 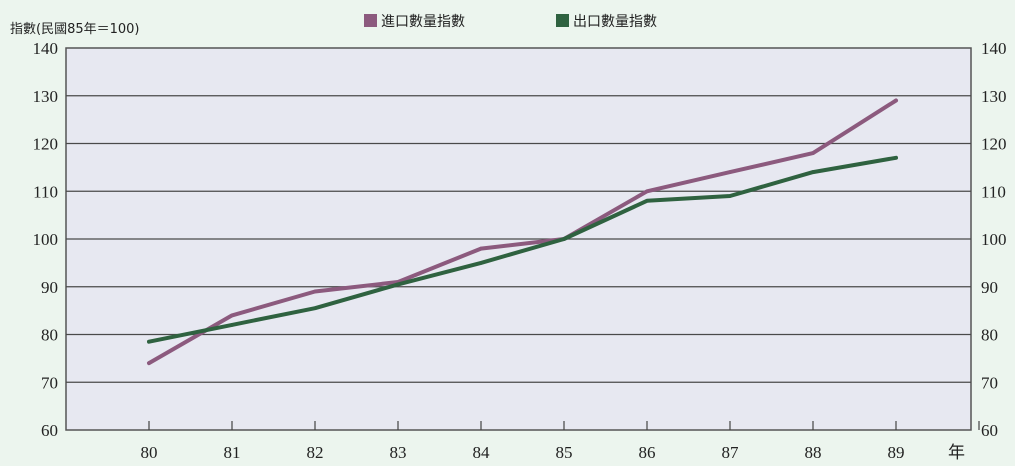 What do you see at coordinates (315, 452) in the screenshot?
I see `x-tick-82: 82` at bounding box center [315, 452].